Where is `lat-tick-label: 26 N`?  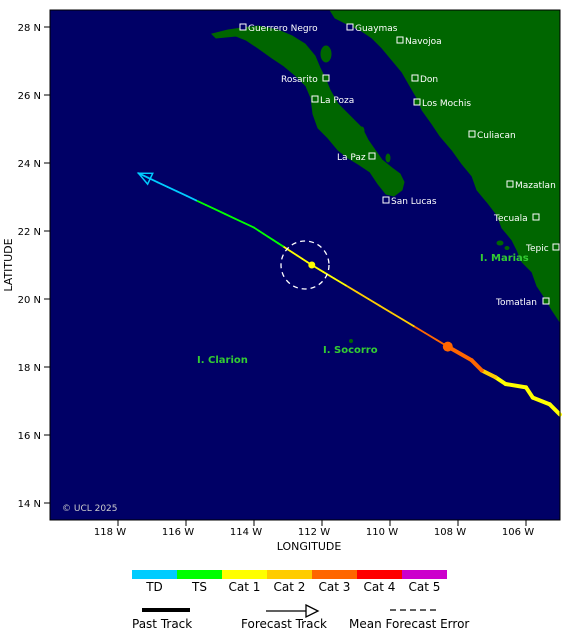
lat-tick-label: 26 N is located at coordinates (29, 96).